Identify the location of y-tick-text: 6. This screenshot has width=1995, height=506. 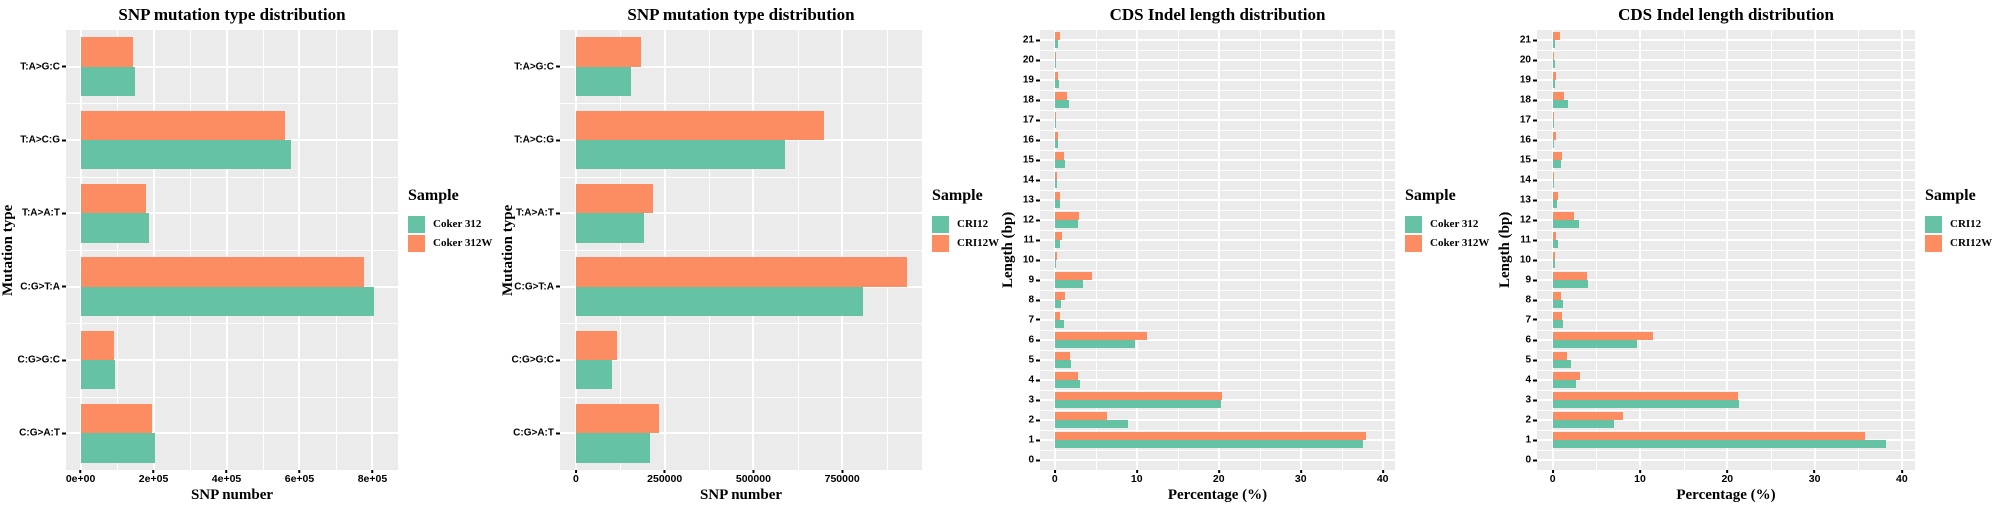
(1528, 340).